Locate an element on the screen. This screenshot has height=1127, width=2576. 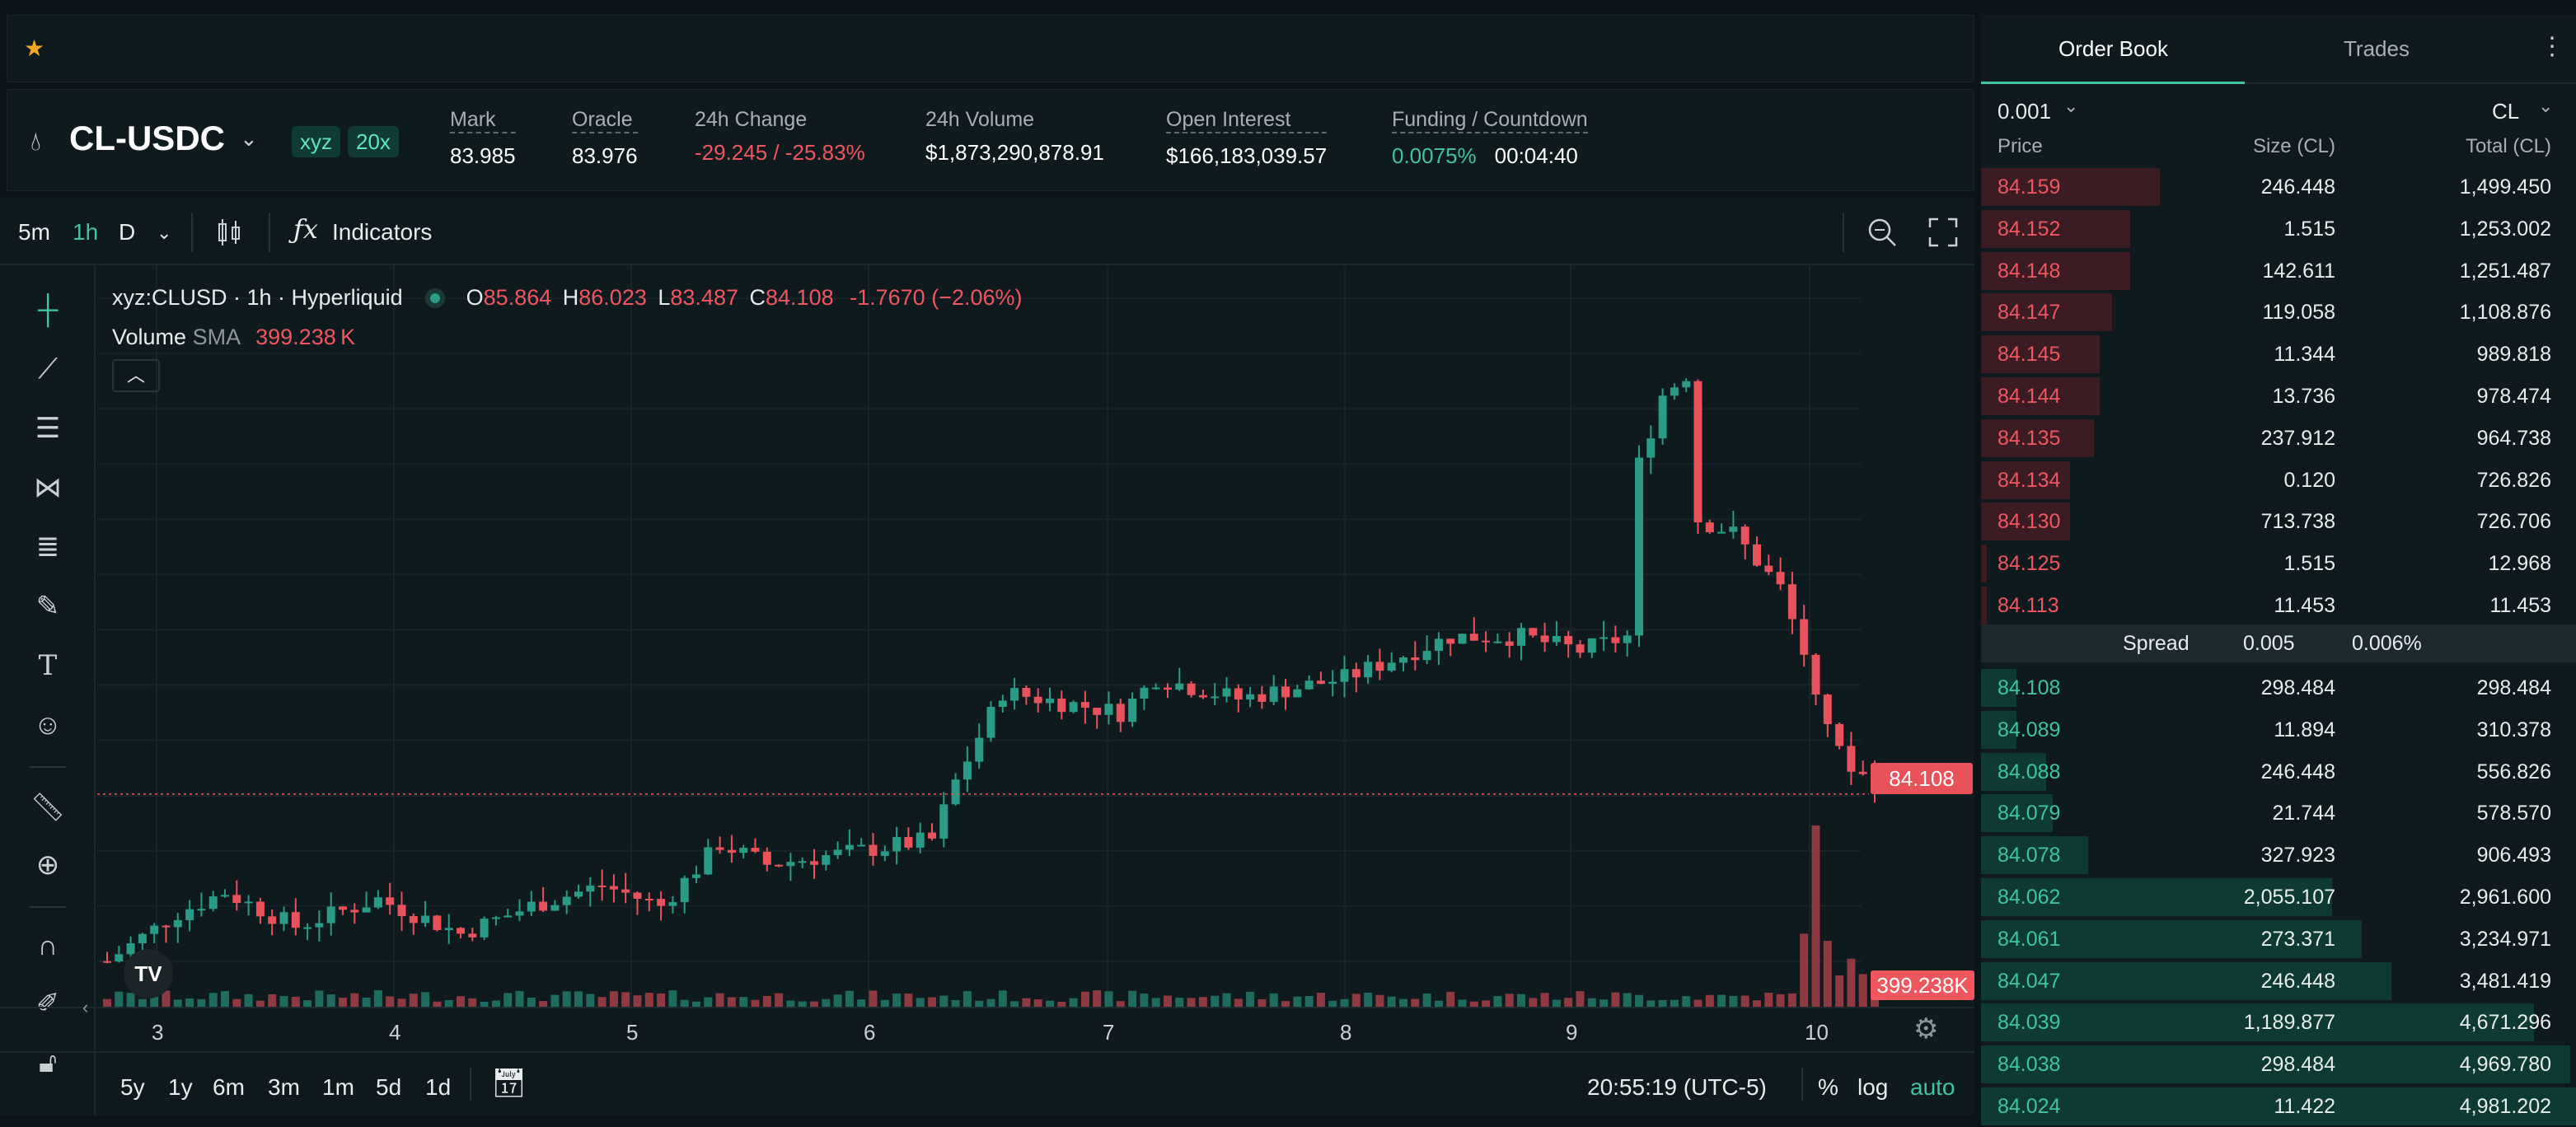
depth-bar is located at coordinates (2026, 480).